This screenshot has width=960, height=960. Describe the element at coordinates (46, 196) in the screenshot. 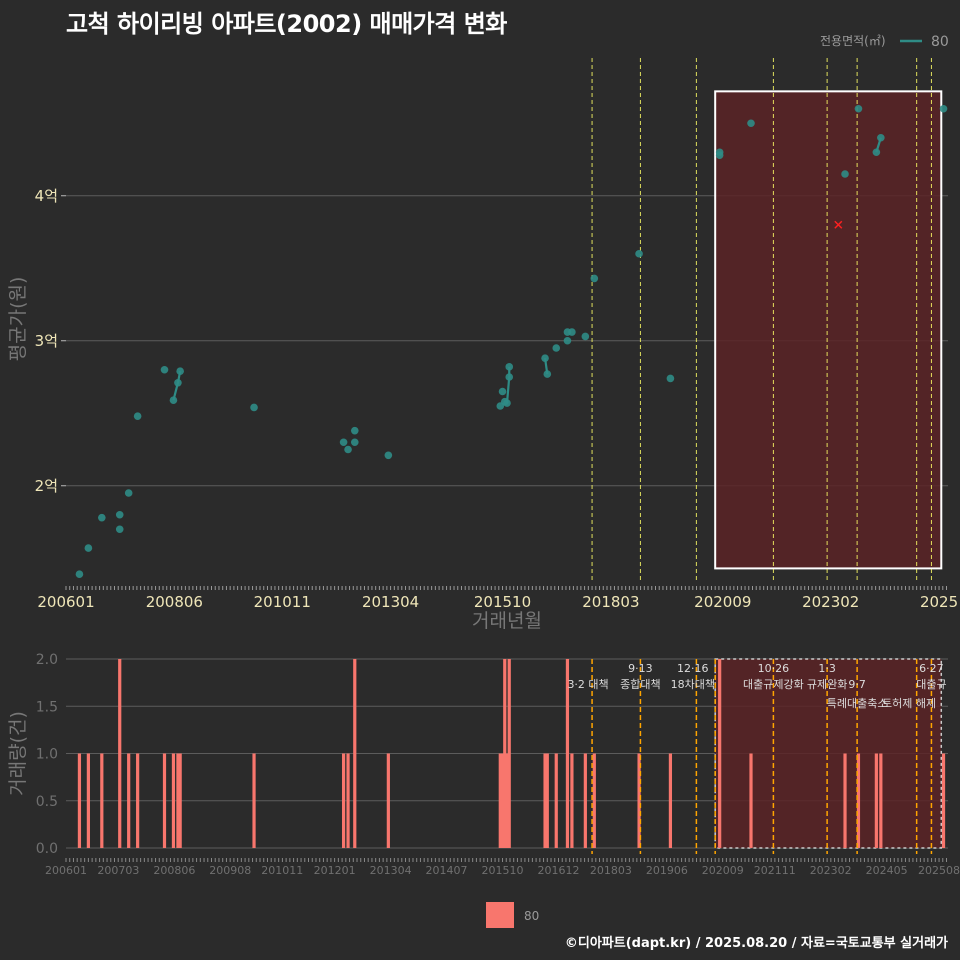

I see `y-tick-label: 4억` at that location.